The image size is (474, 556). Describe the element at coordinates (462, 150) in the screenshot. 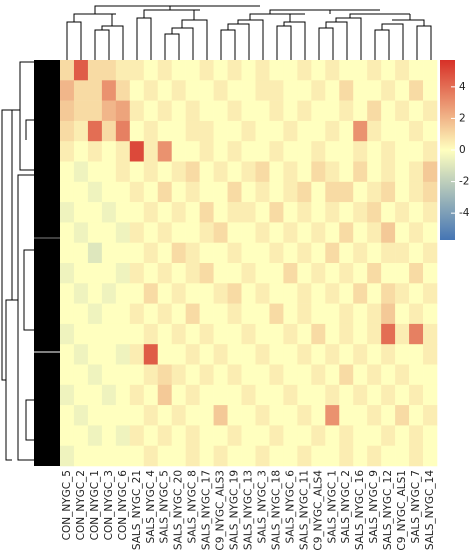

I see `colorbar-tick-label: 0` at that location.